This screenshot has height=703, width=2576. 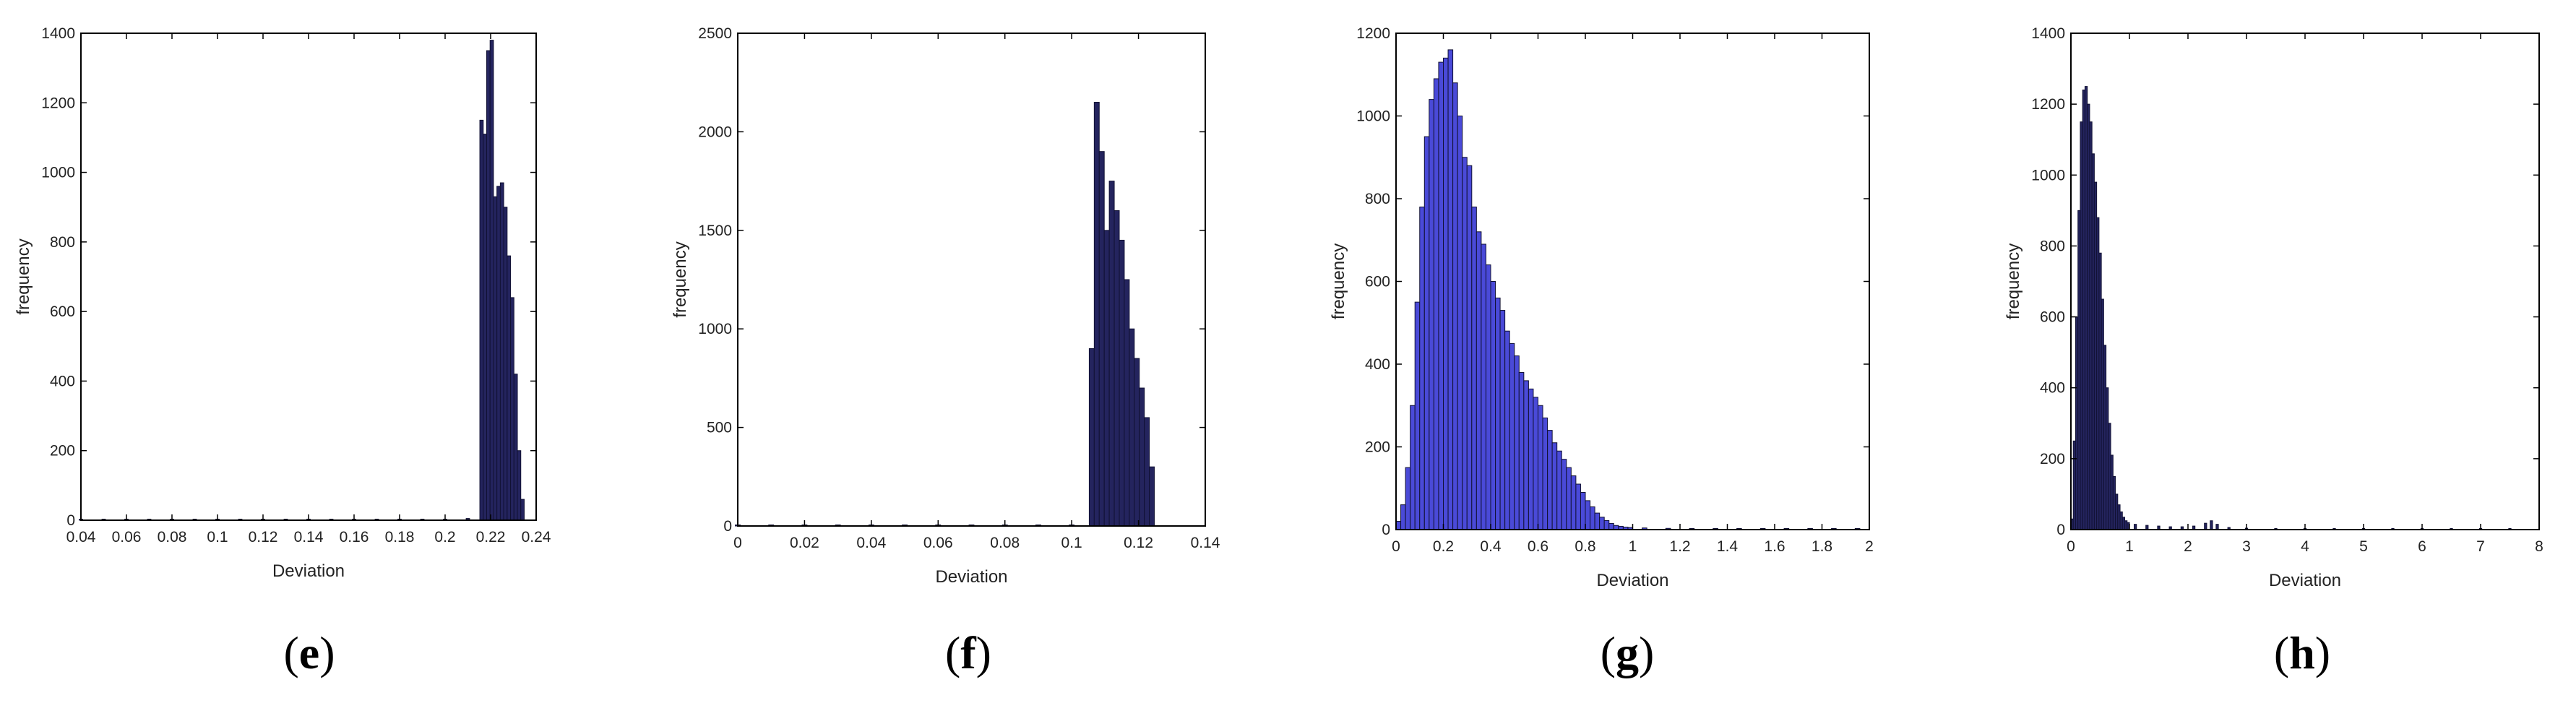 I want to click on x-tick-label: 0.4, so click(x=1491, y=546).